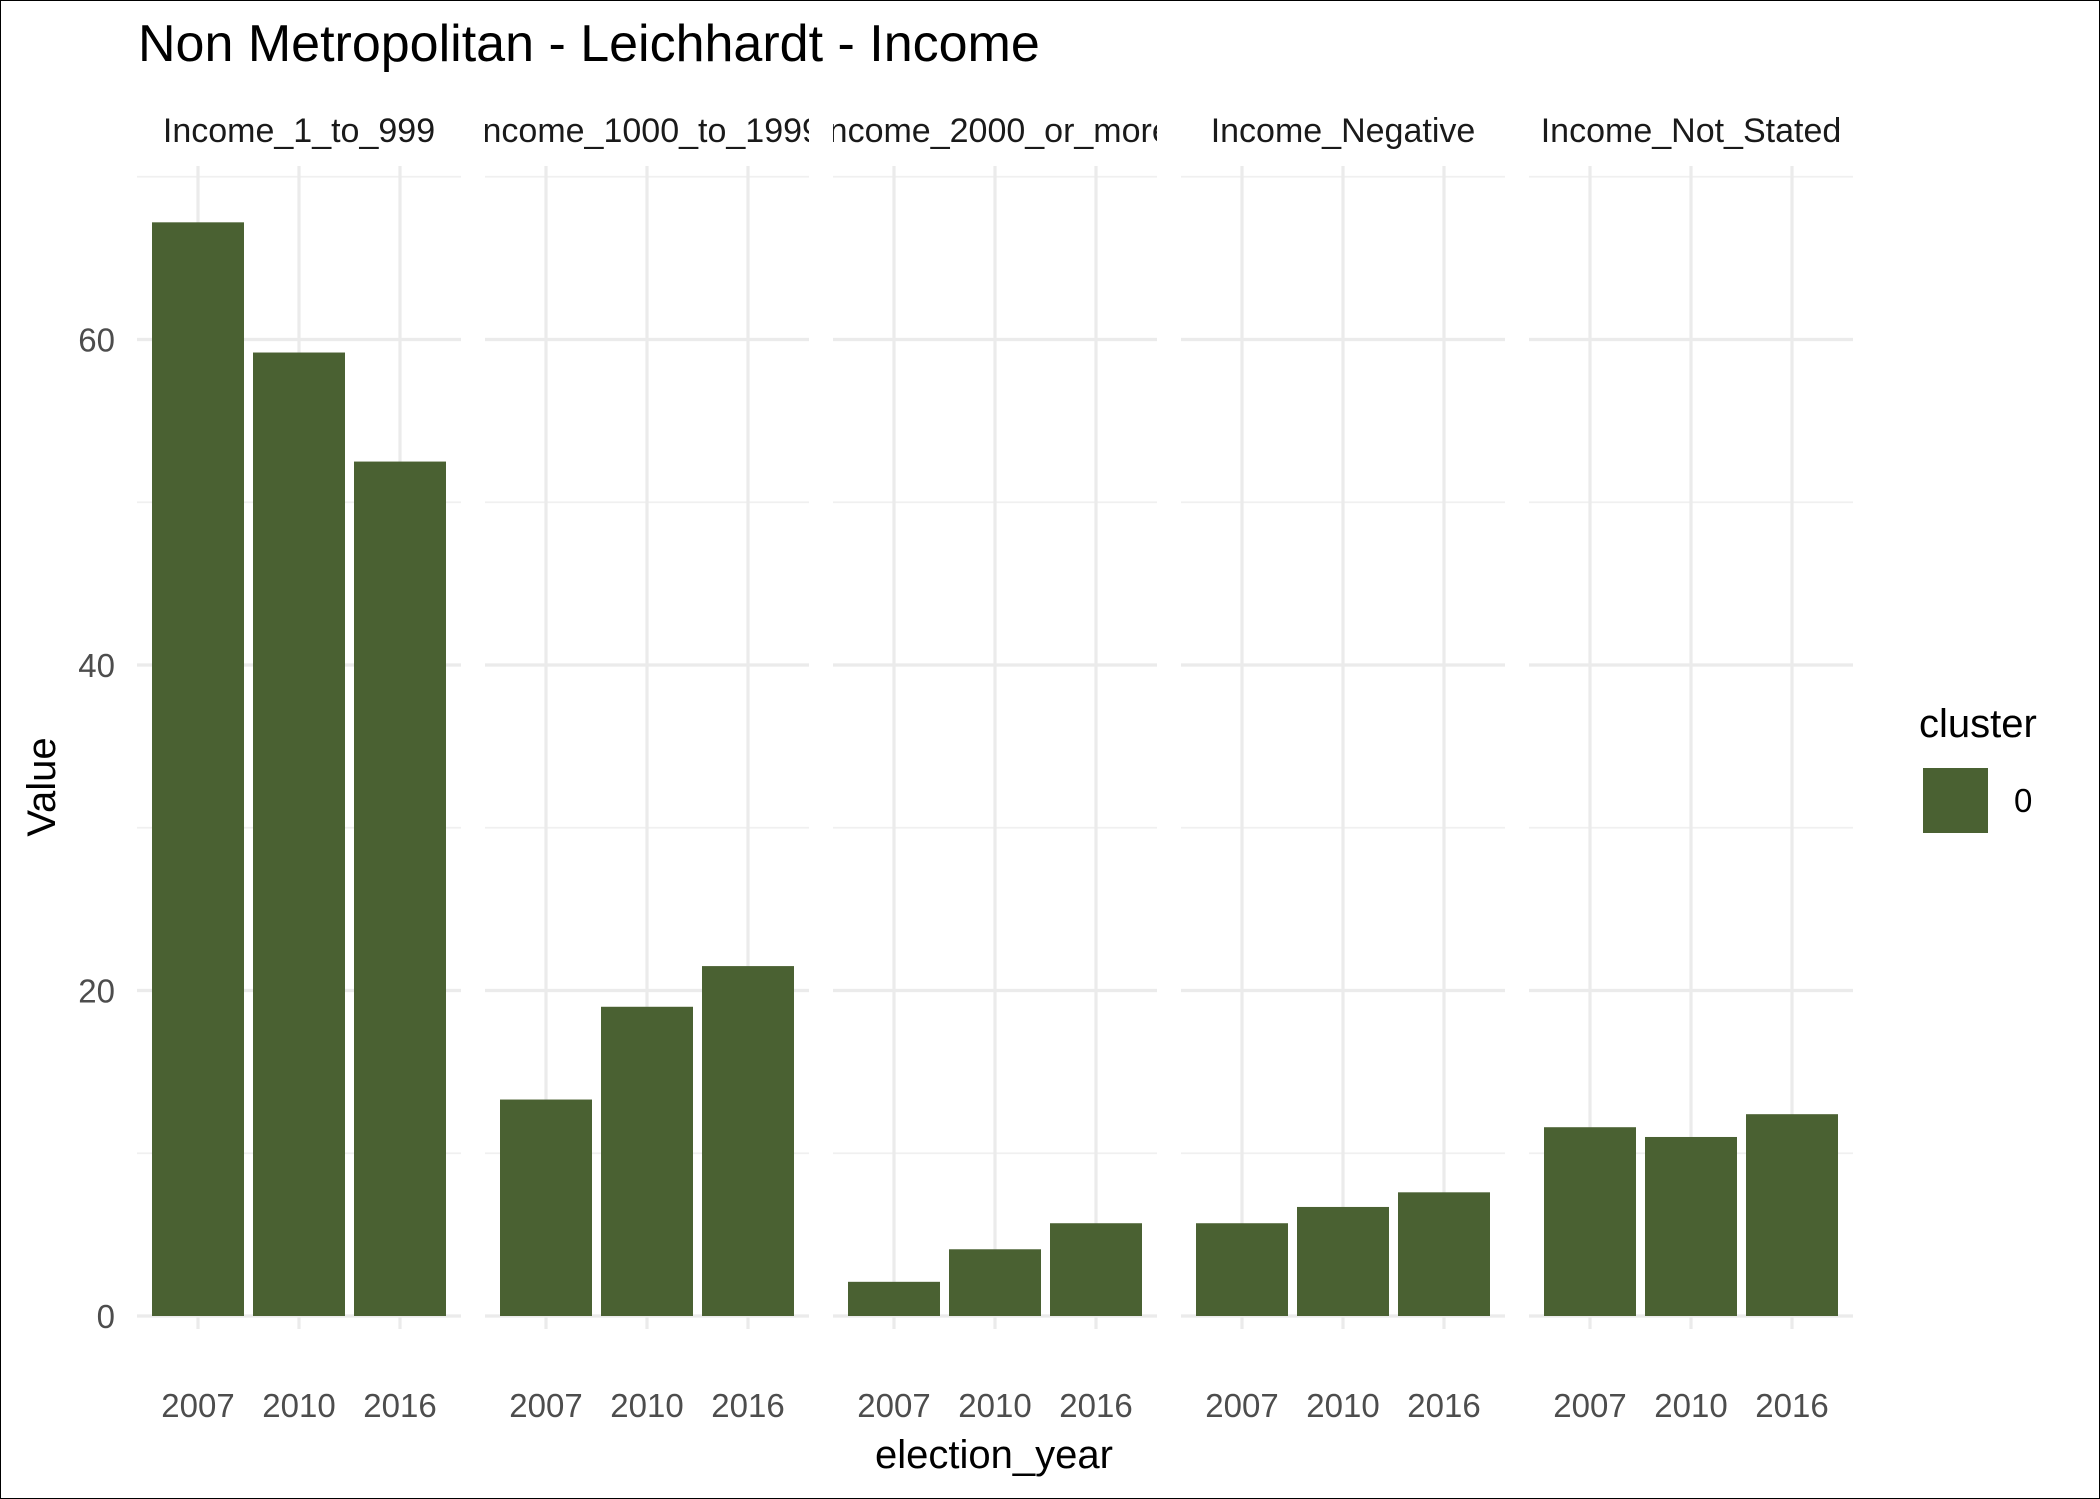  What do you see at coordinates (1978, 724) in the screenshot?
I see `legend-title: cluster` at bounding box center [1978, 724].